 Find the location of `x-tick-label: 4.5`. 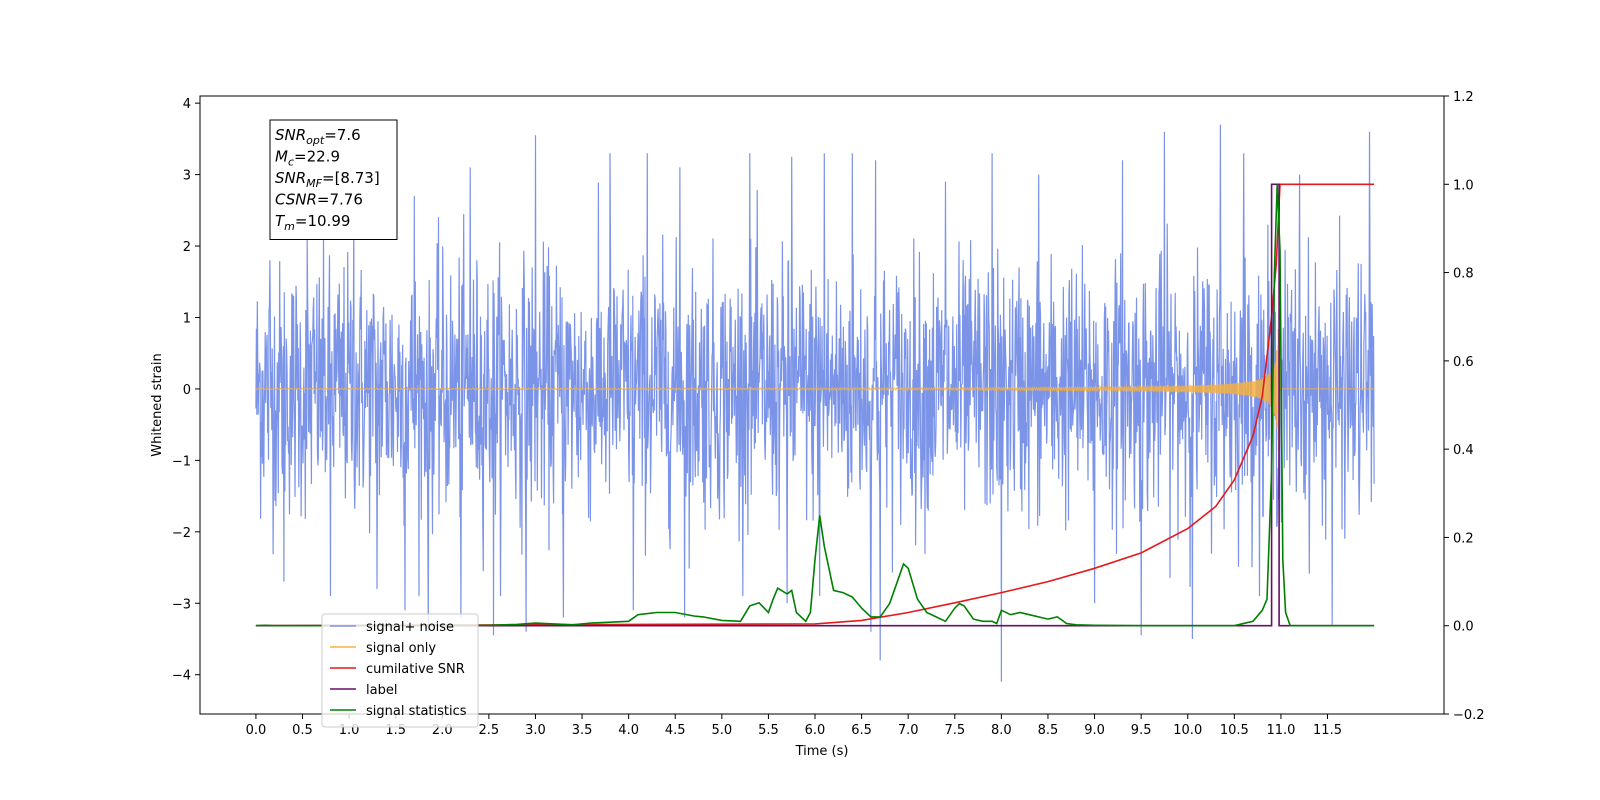

x-tick-label: 4.5 is located at coordinates (675, 730).